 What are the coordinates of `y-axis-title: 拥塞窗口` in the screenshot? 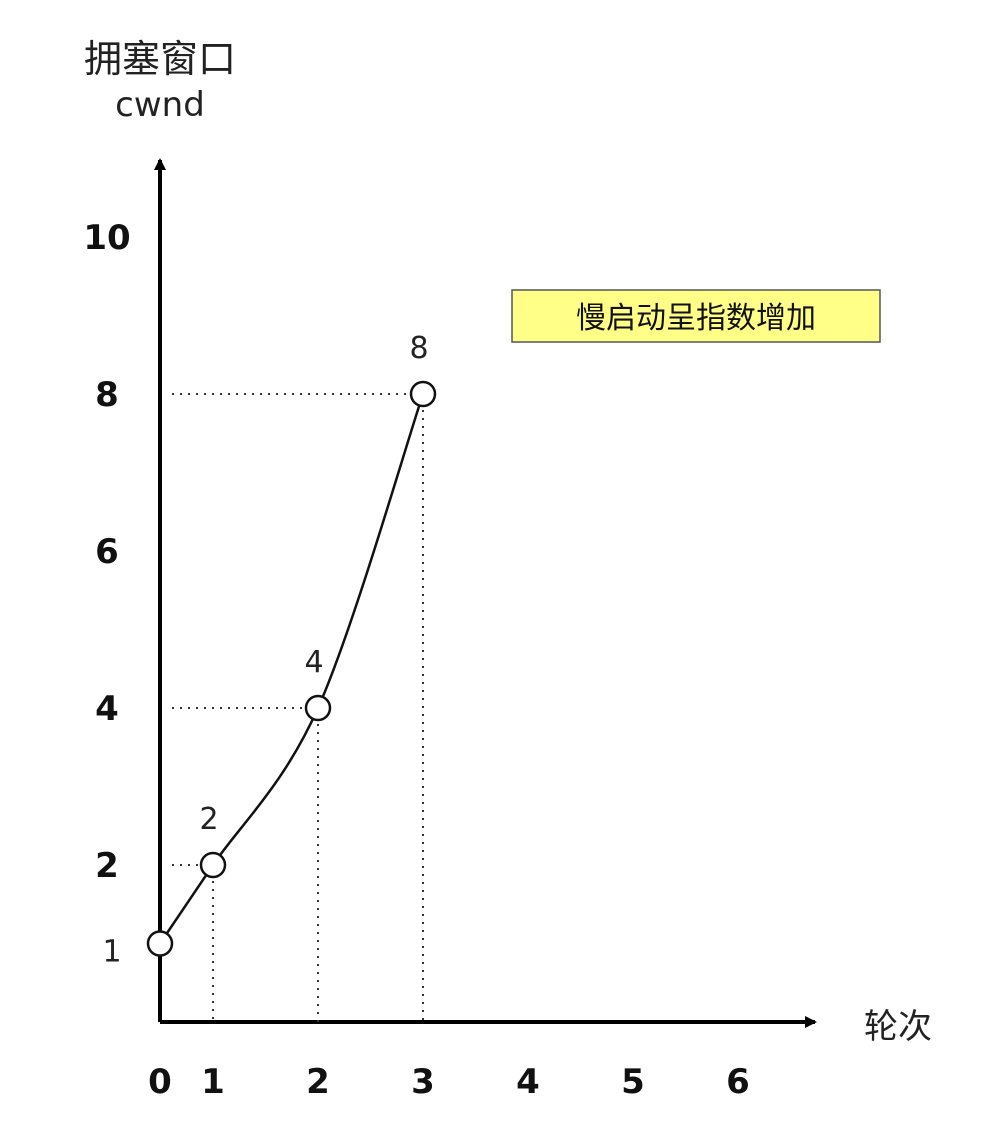 It's located at (160, 59).